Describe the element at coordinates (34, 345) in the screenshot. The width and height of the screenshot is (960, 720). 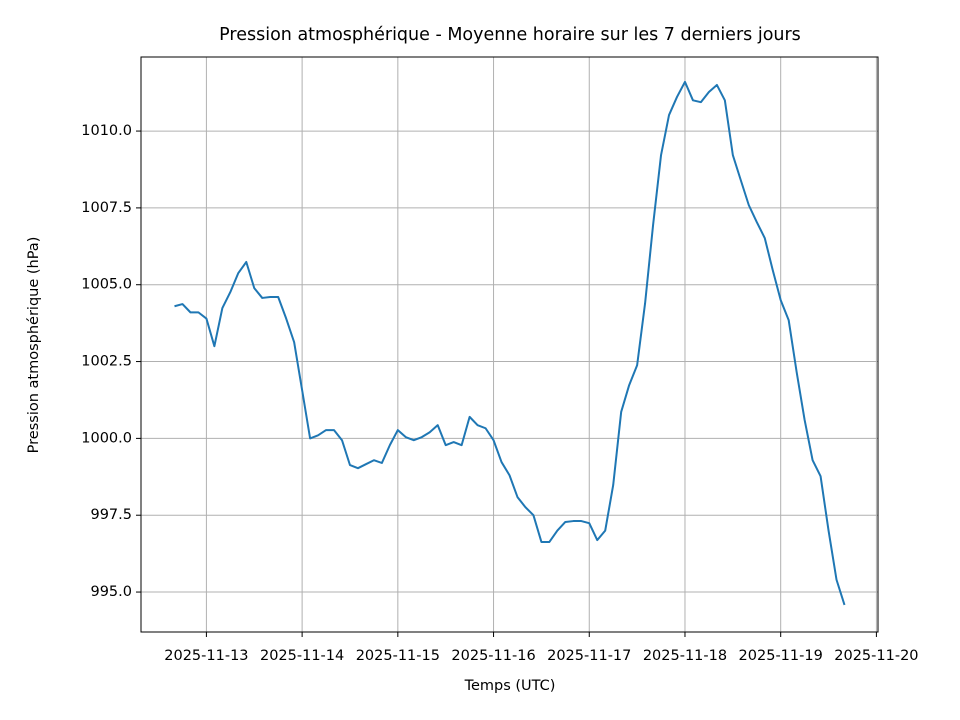
I see `y-axis-label: Pression atmosphérique (hPa)` at that location.